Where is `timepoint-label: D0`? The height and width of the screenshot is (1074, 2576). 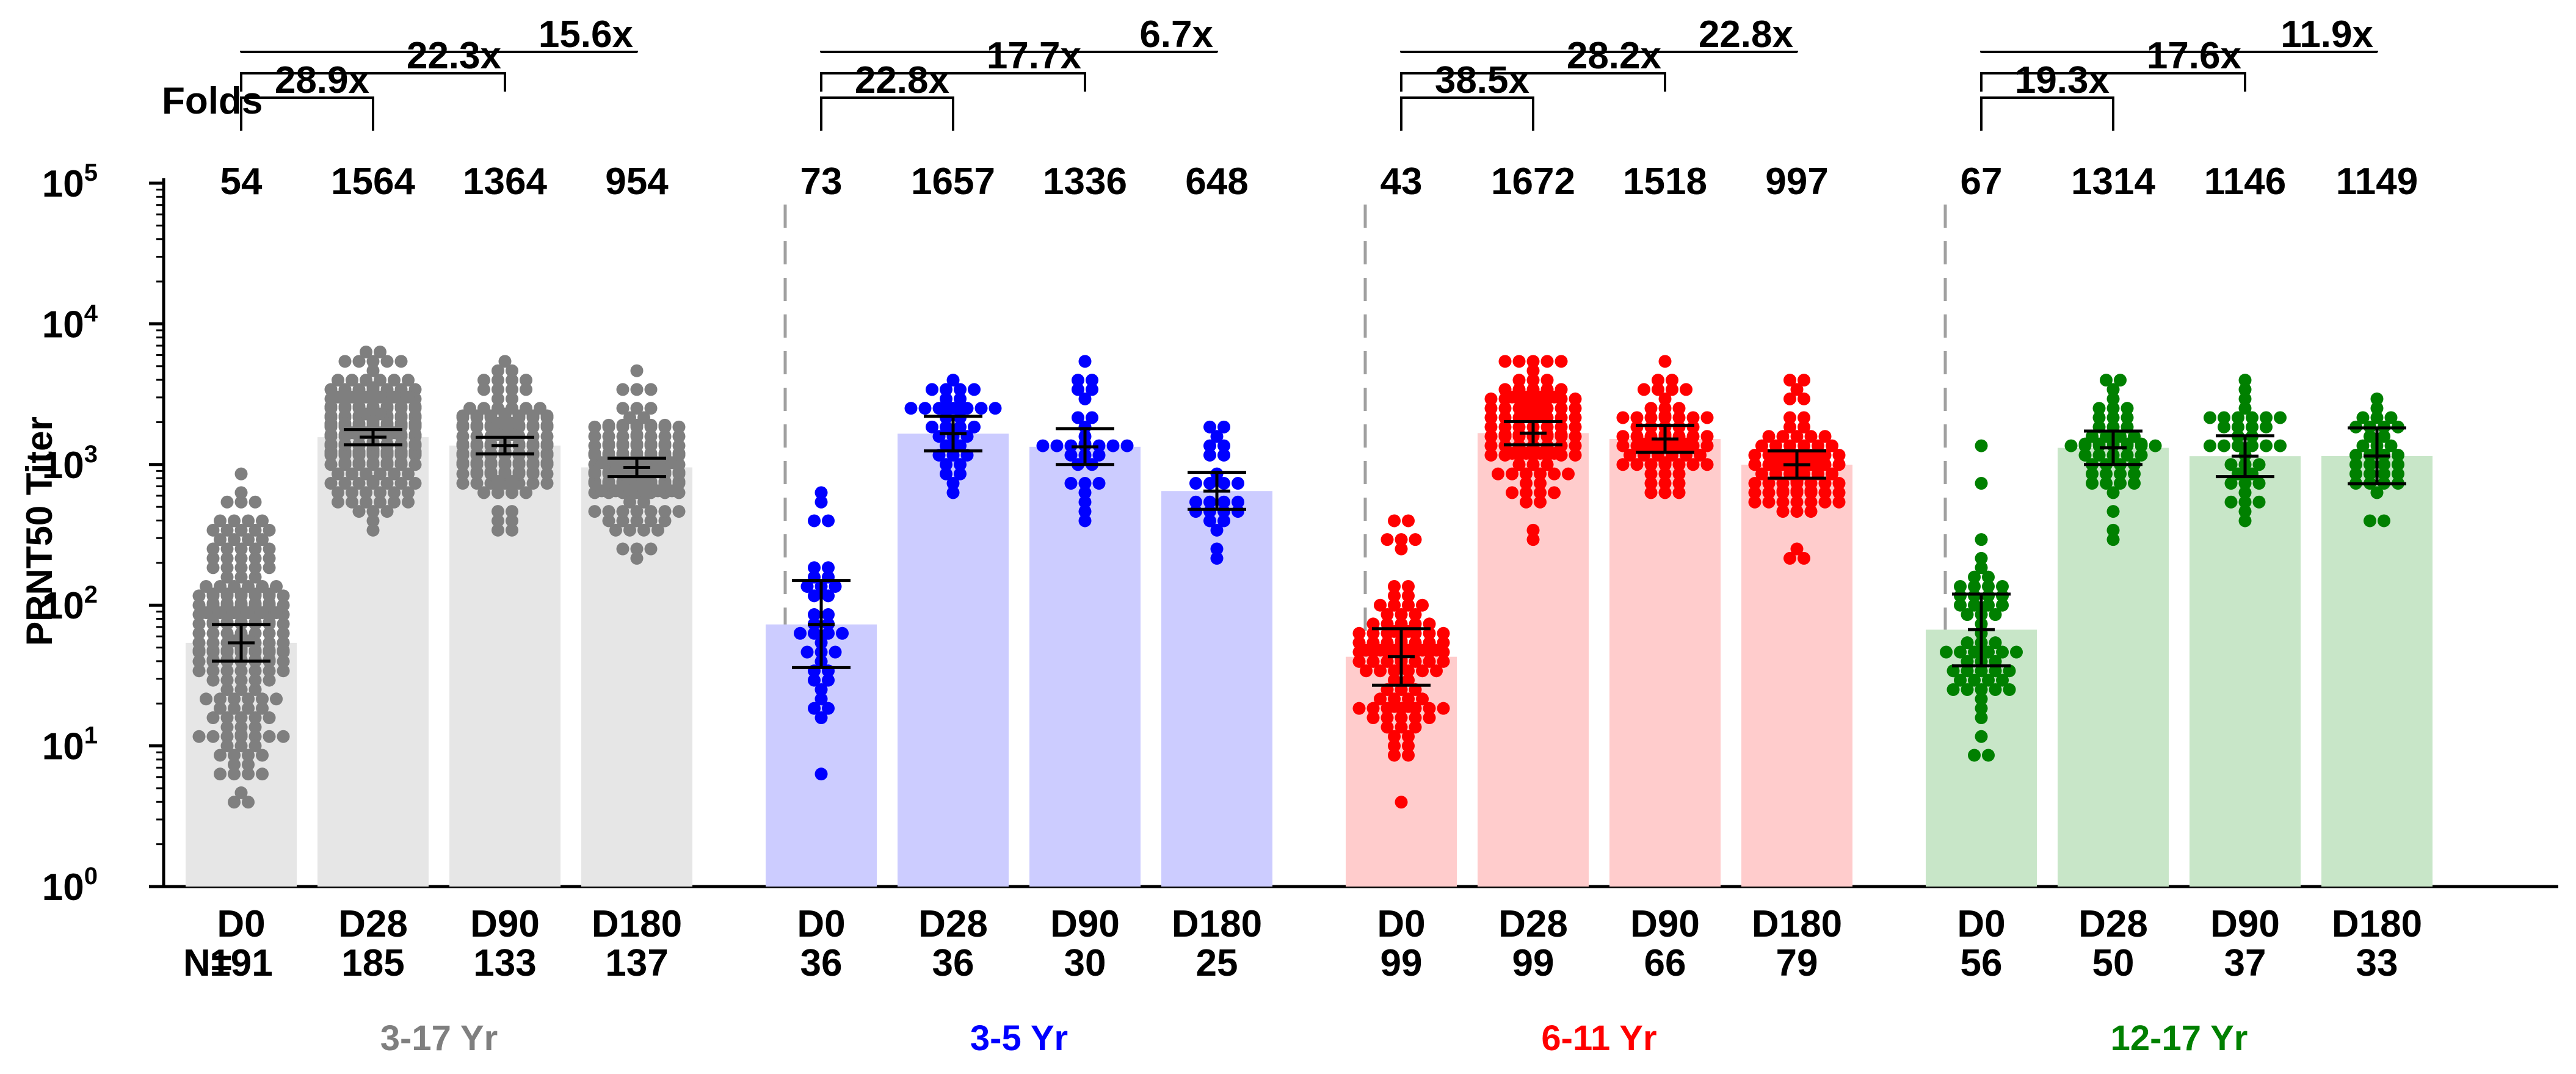
timepoint-label: D0 is located at coordinates (1401, 924).